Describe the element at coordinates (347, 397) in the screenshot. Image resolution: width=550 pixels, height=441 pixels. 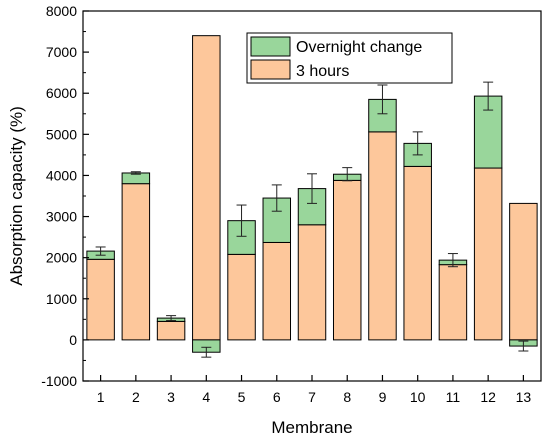
I see `x-tick-label: 8` at that location.